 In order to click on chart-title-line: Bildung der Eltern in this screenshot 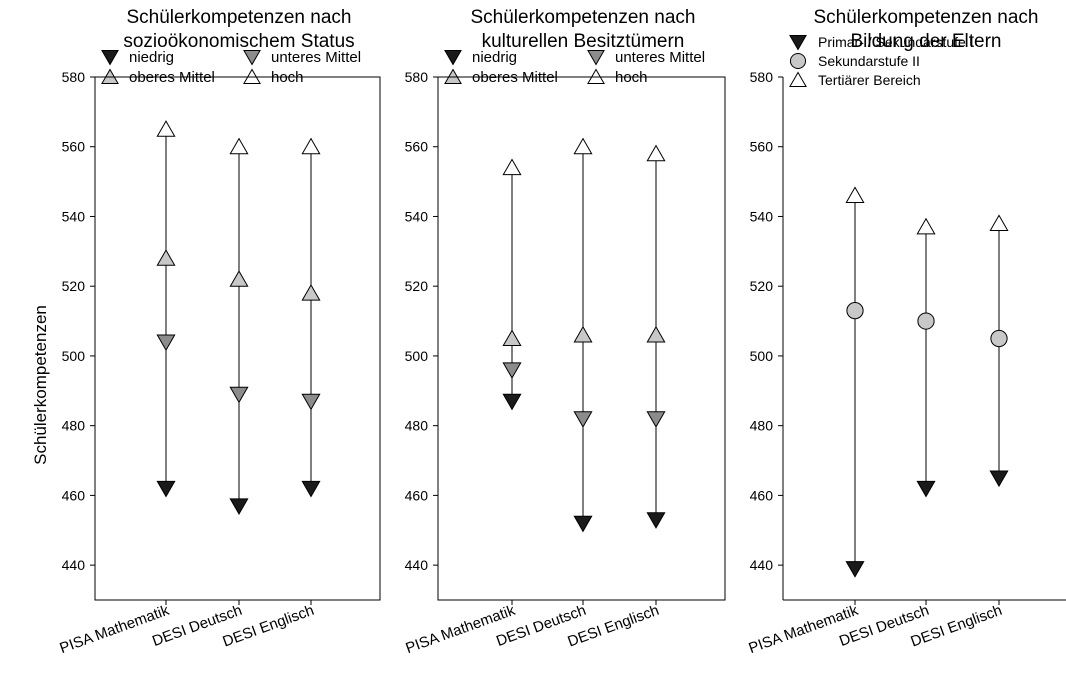, I will do `click(925, 41)`.